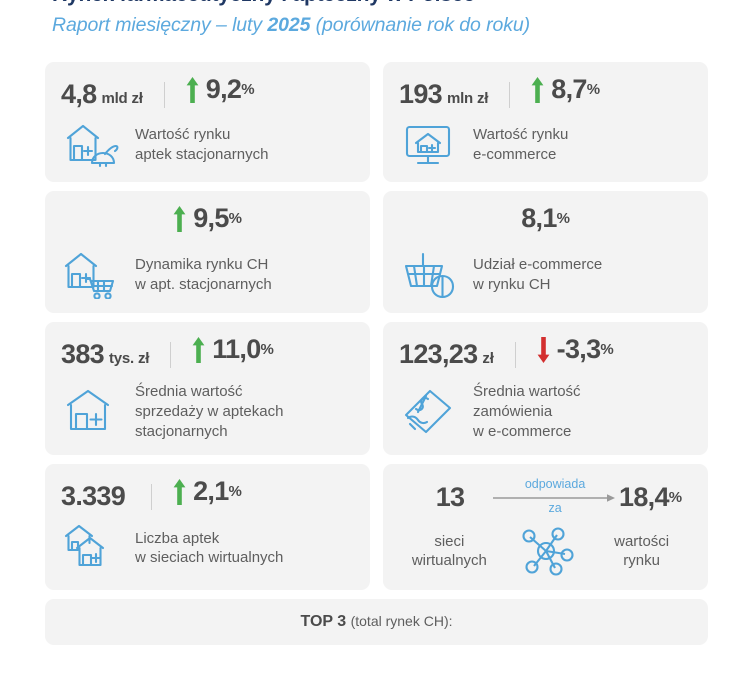  I want to click on stat-row: 383 tys. zł 11,0%, so click(207, 355).